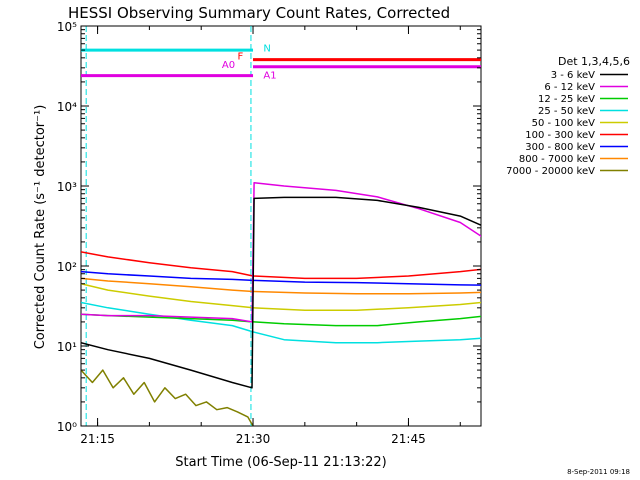  Describe the element at coordinates (560, 147) in the screenshot. I see `legend-label-6: 300 - 800 keV` at that location.